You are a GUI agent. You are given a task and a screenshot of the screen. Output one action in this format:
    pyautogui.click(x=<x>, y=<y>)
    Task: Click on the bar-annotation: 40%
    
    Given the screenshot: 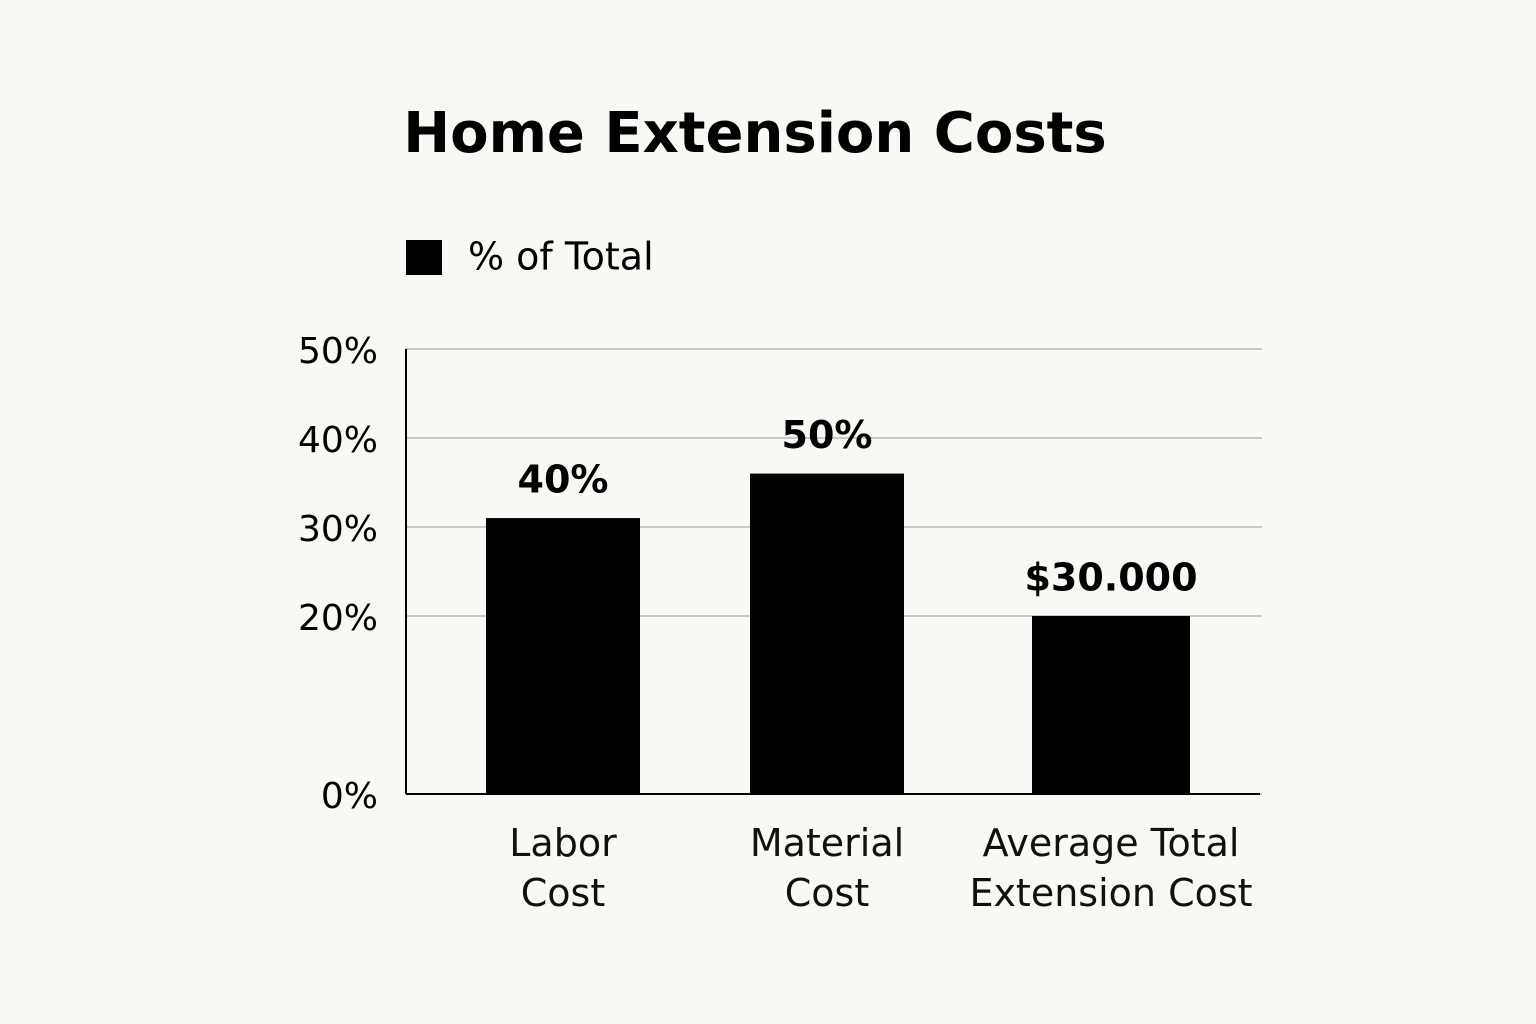 What is the action you would take?
    pyautogui.click(x=563, y=480)
    